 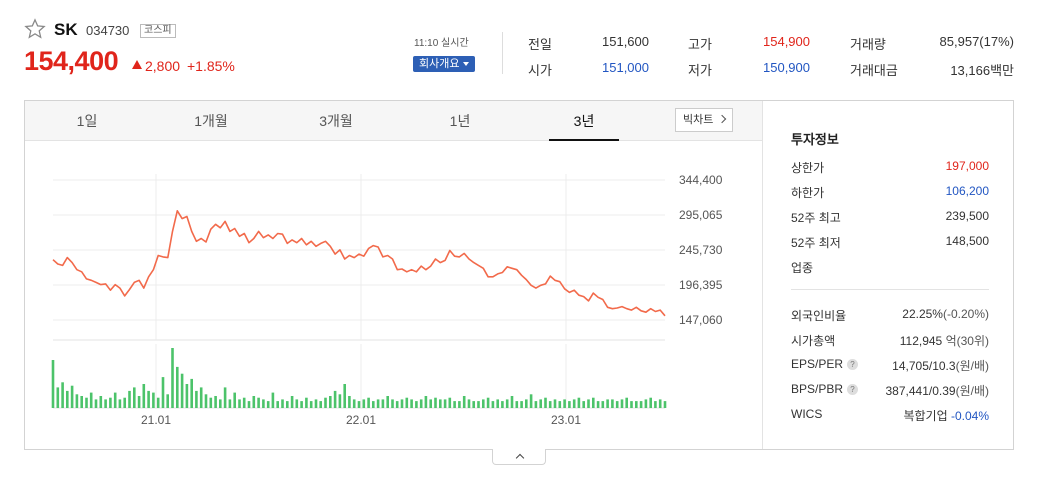 I want to click on chevron-right-icon, so click(x=722, y=119).